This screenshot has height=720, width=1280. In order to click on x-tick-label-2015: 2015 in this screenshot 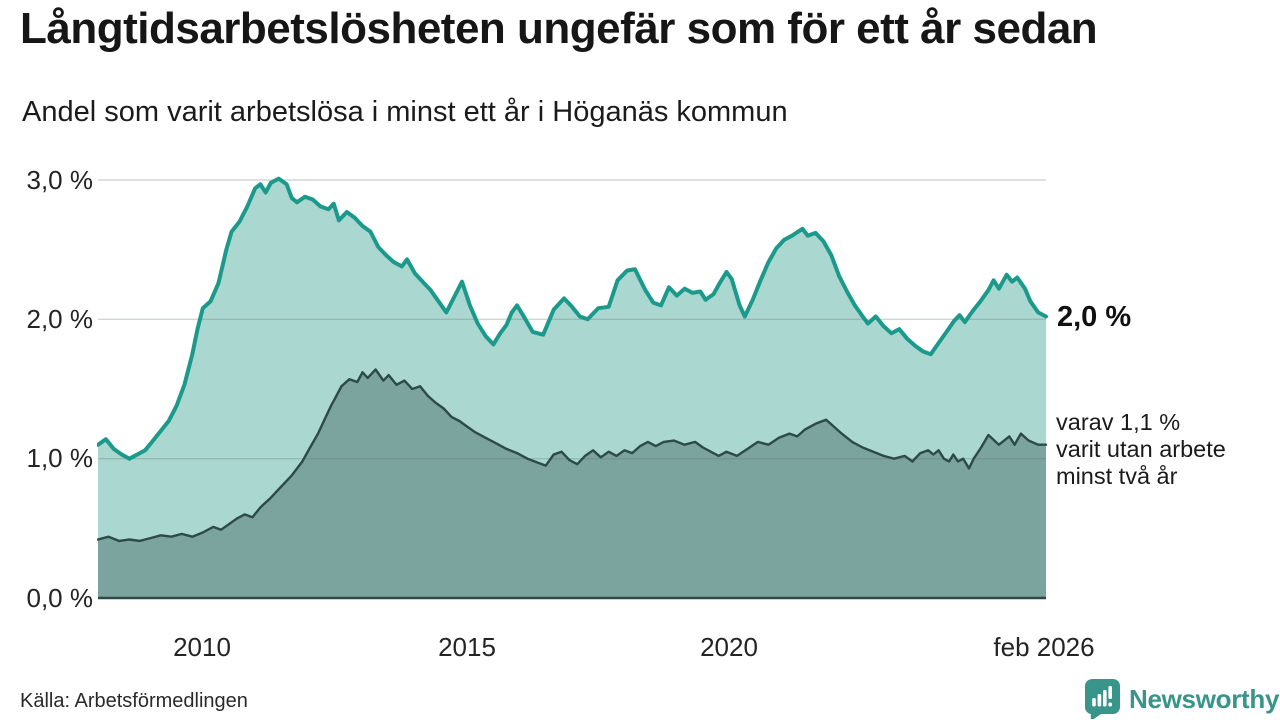, I will do `click(467, 647)`.